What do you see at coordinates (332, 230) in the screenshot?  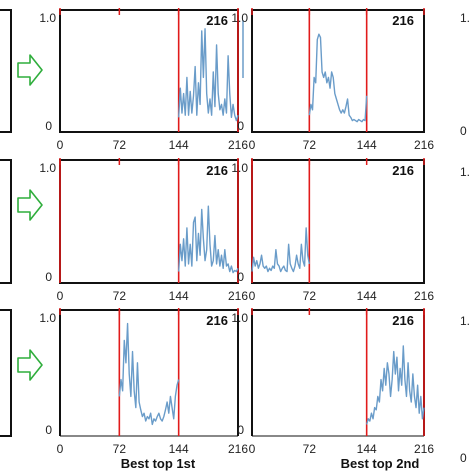 I see `chart-panel-r2-c2: 1.0 00 72 144 216 216` at bounding box center [332, 230].